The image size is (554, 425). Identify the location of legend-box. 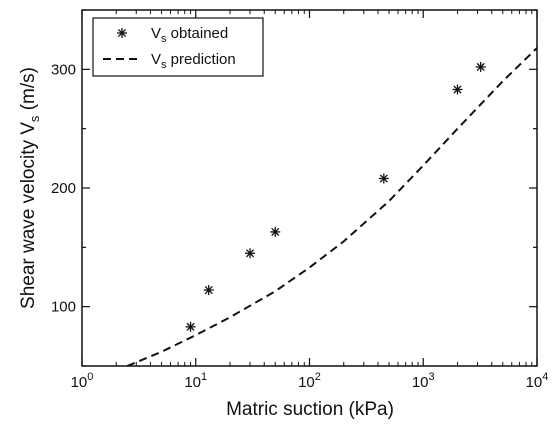
(178, 47).